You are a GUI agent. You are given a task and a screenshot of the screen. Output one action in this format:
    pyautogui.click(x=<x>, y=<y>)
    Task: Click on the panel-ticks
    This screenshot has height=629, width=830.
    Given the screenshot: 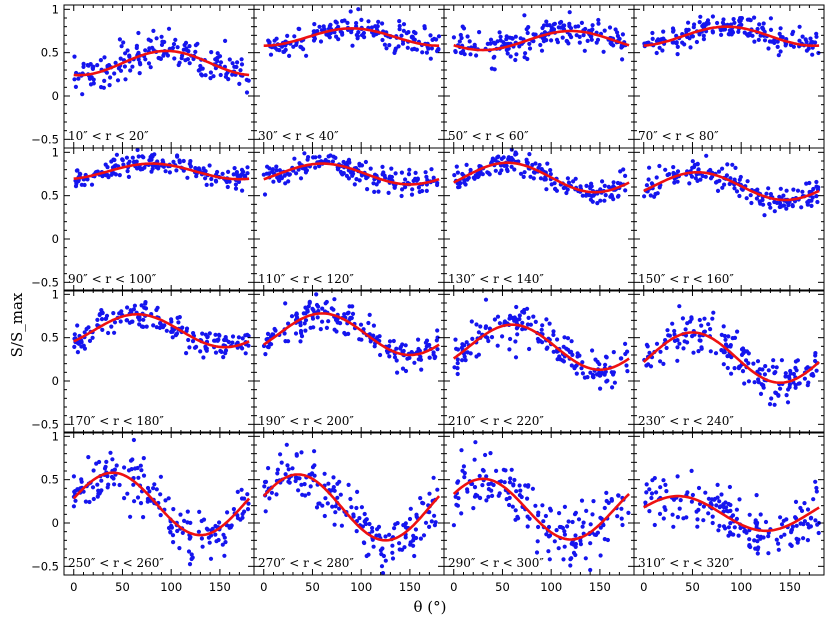 What is the action you would take?
    pyautogui.click(x=539, y=76)
    